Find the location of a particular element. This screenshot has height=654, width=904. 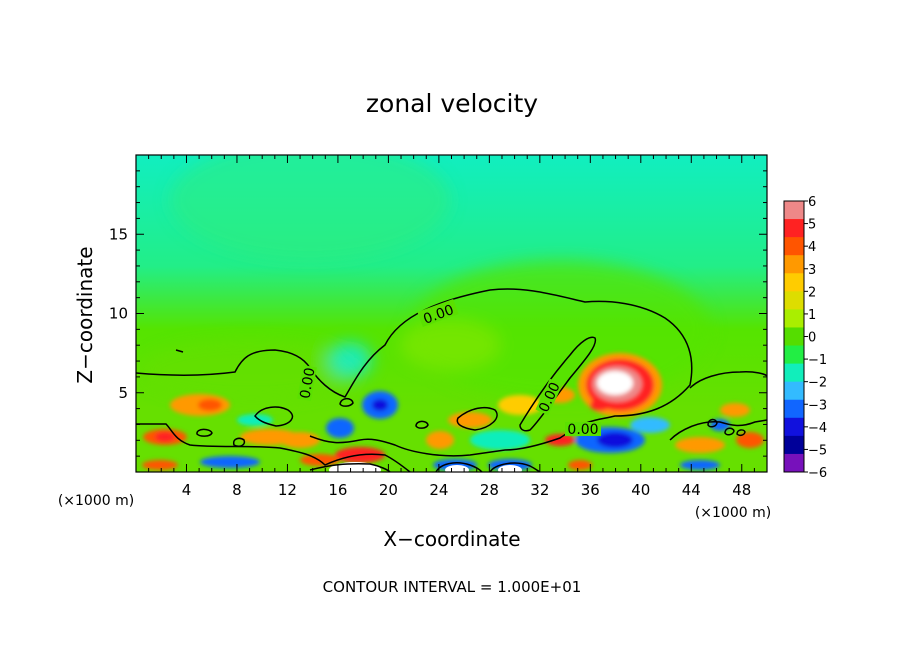

contour-label-low: 0.00 is located at coordinates (582, 430).